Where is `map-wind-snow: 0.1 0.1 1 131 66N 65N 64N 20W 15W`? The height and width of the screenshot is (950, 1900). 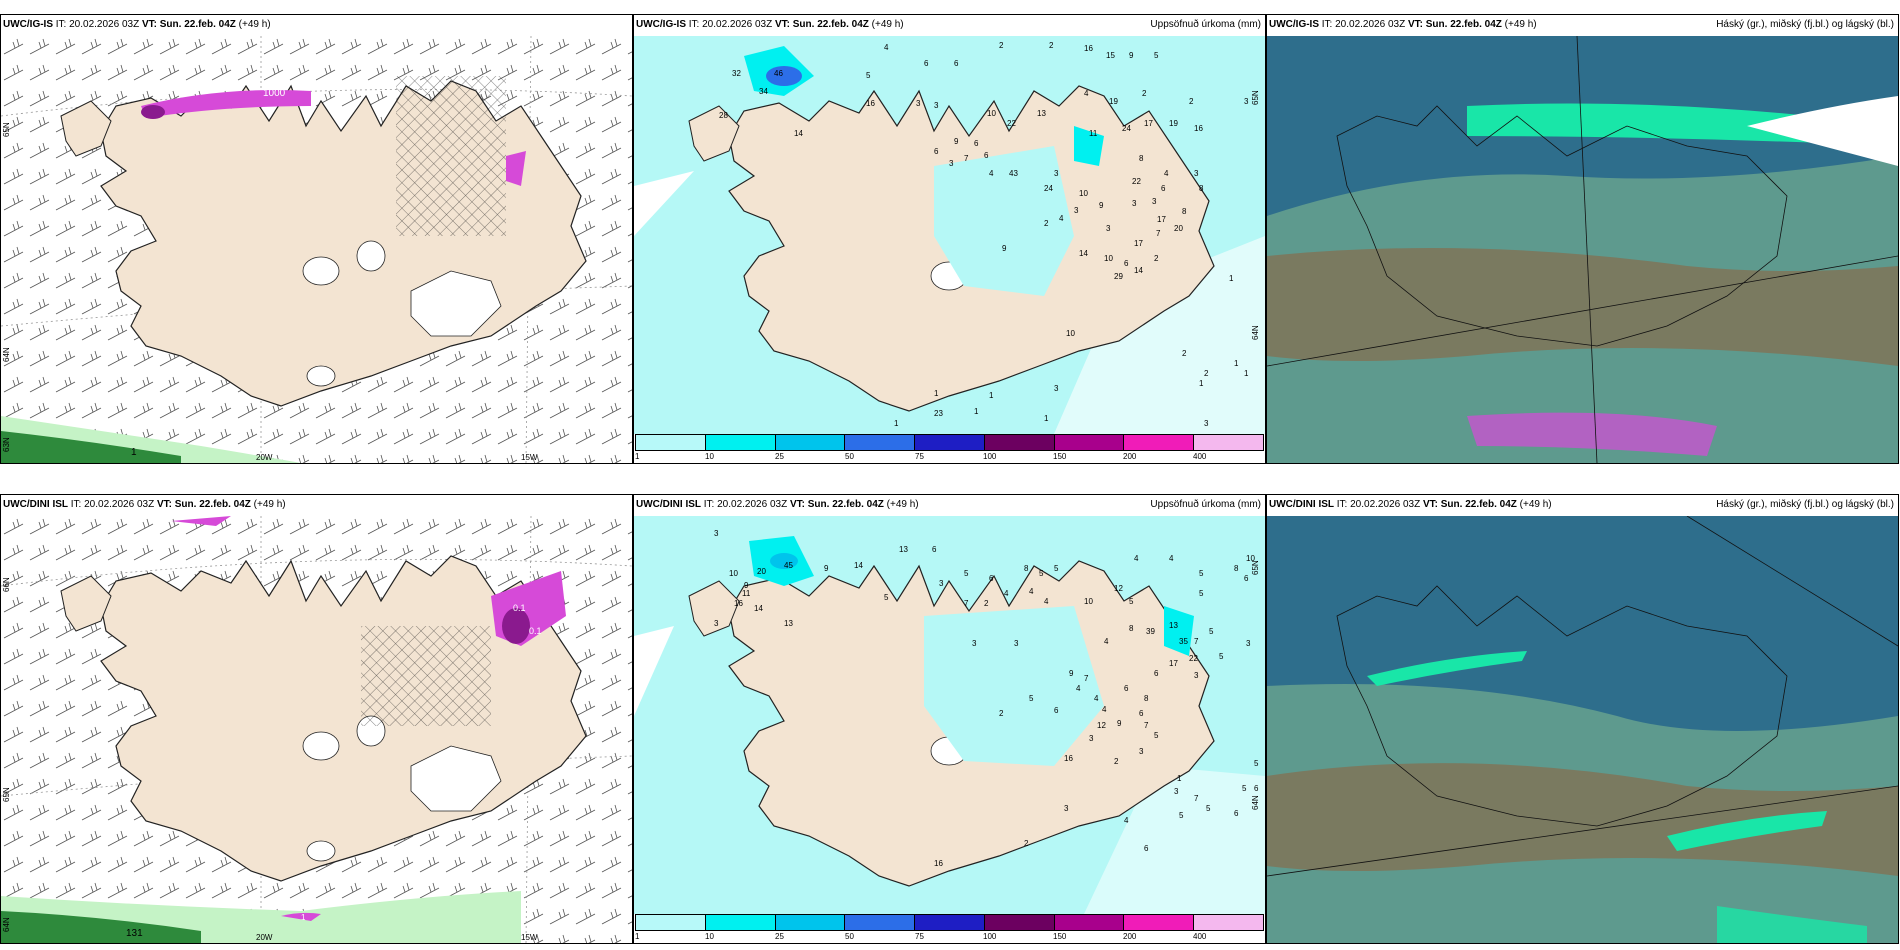
map-wind-snow: 0.1 0.1 1 131 66N 65N 64N 20W 15W is located at coordinates (316, 729).